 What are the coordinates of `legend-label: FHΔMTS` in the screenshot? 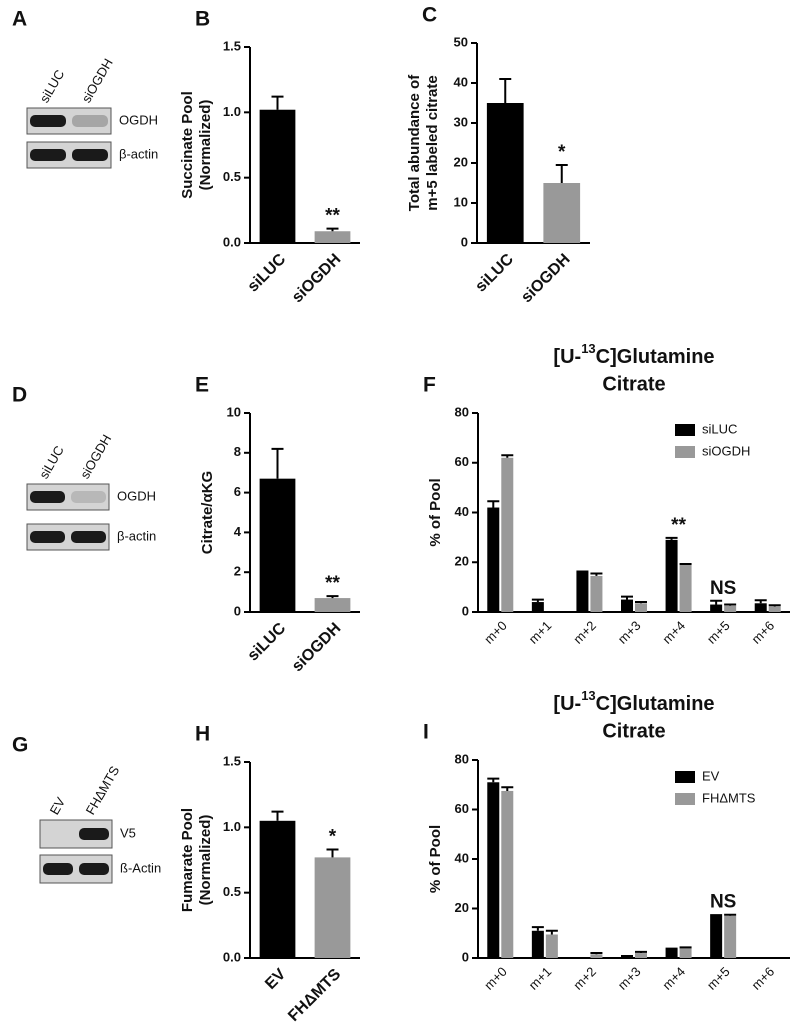 It's located at (729, 797).